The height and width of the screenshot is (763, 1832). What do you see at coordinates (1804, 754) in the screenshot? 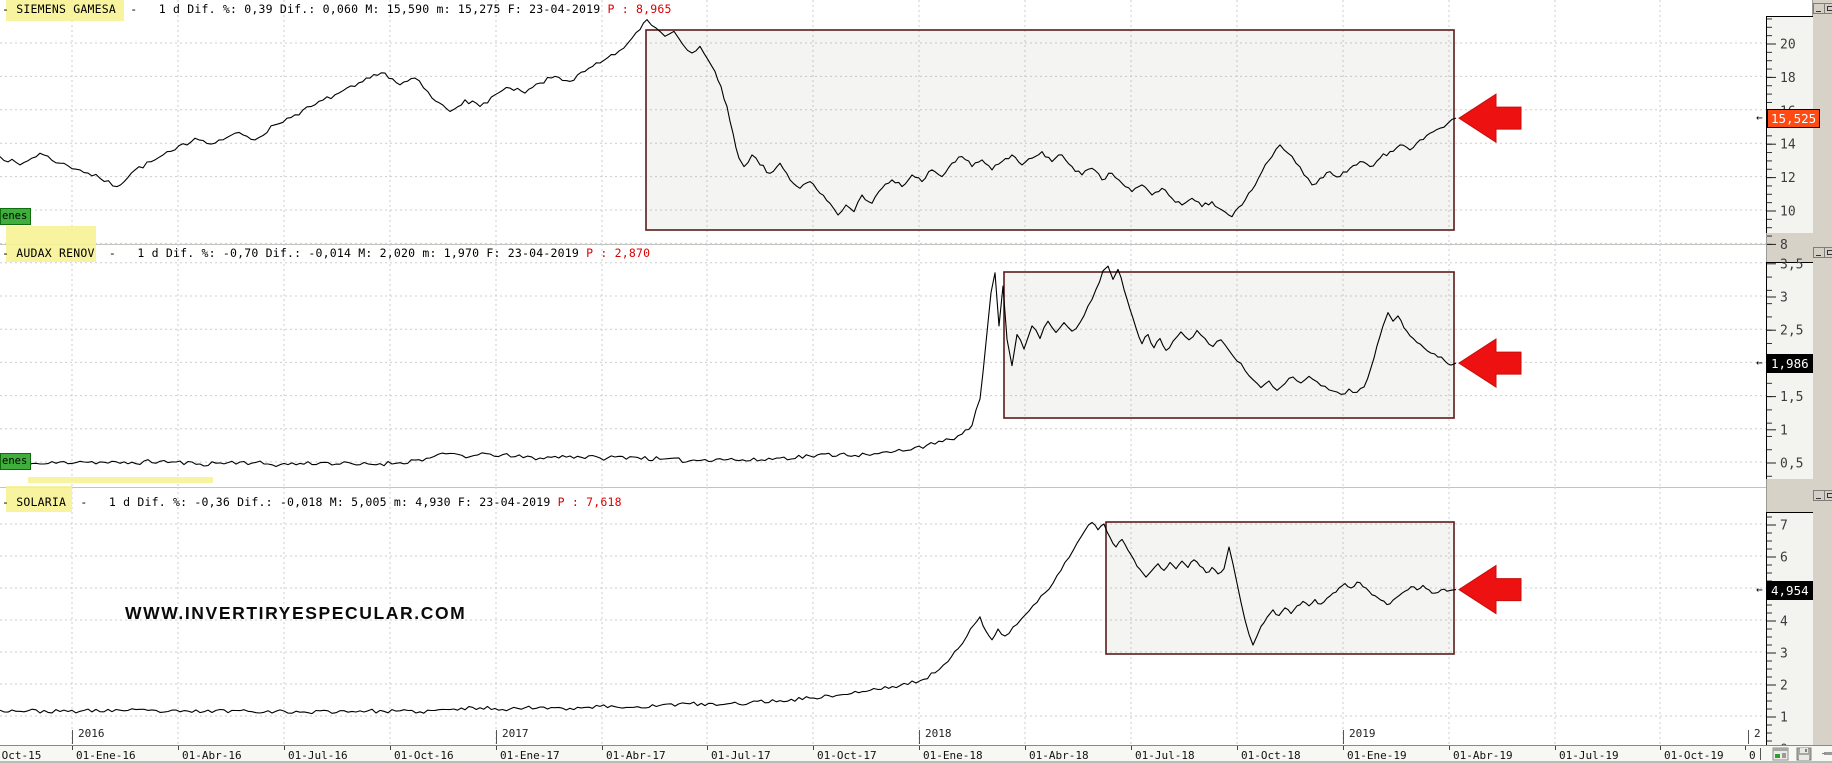
I see `save-icon` at bounding box center [1804, 754].